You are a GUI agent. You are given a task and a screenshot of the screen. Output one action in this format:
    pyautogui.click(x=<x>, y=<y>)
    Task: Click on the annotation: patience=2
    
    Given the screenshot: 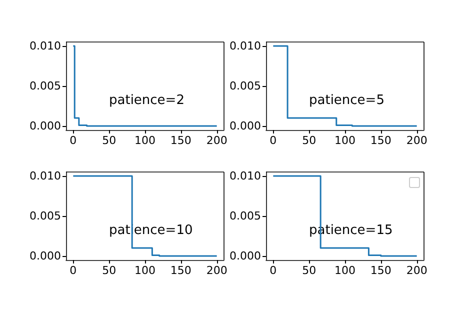 What is the action you would take?
    pyautogui.click(x=146, y=100)
    